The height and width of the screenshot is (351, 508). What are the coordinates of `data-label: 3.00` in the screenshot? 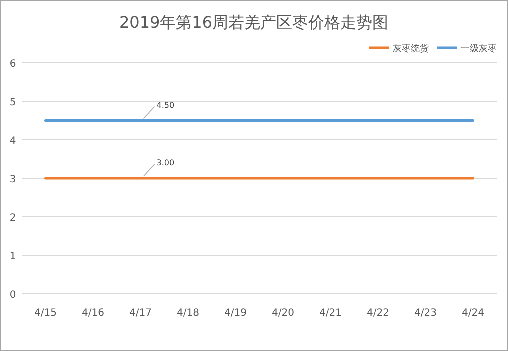 It's located at (165, 163).